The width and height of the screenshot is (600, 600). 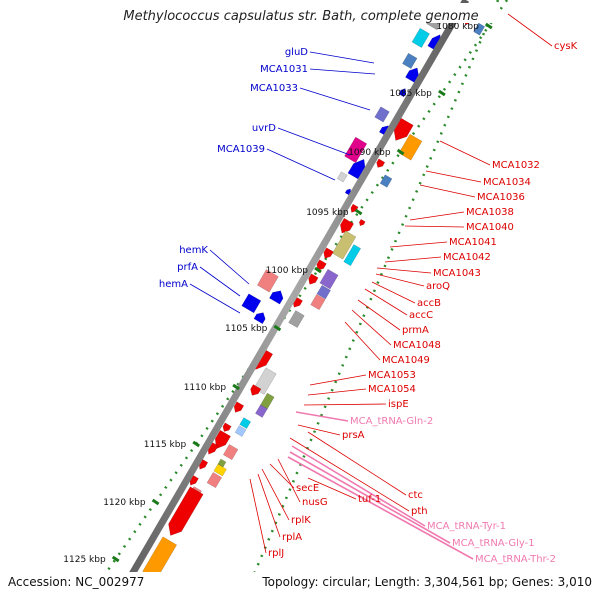 I want to click on reverse-label-mca1038: MCA1038, so click(x=490, y=212).